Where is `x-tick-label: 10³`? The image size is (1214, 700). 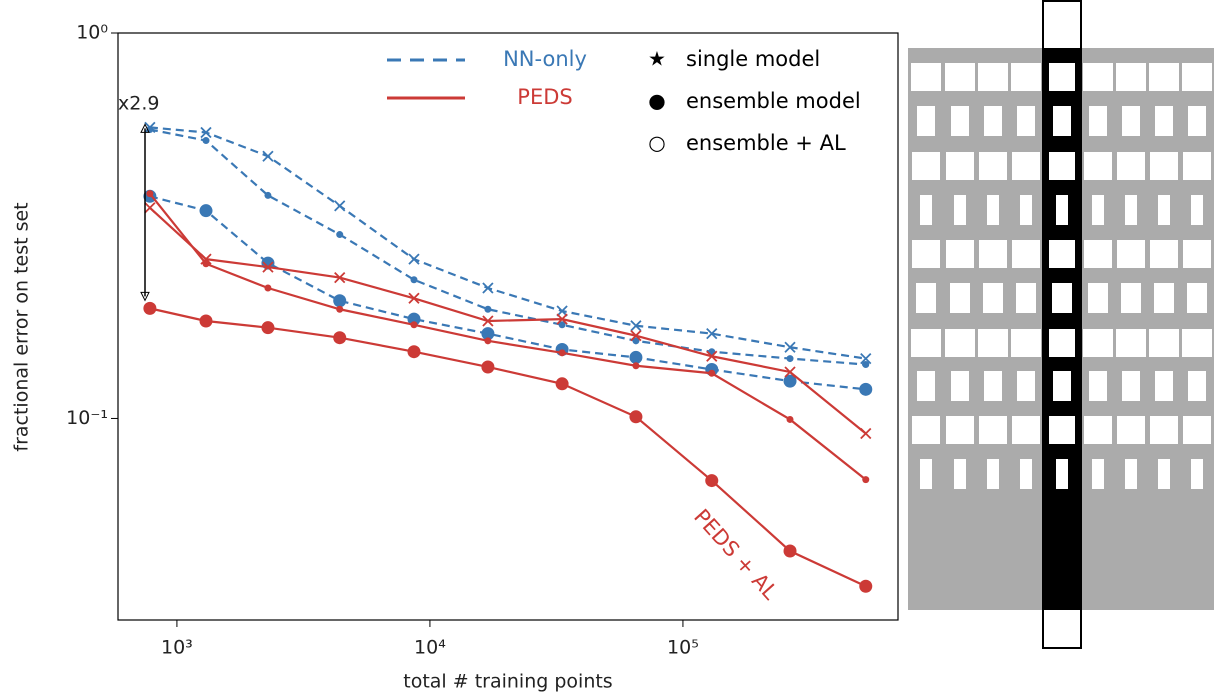
x-tick-label: 10³ is located at coordinates (177, 648).